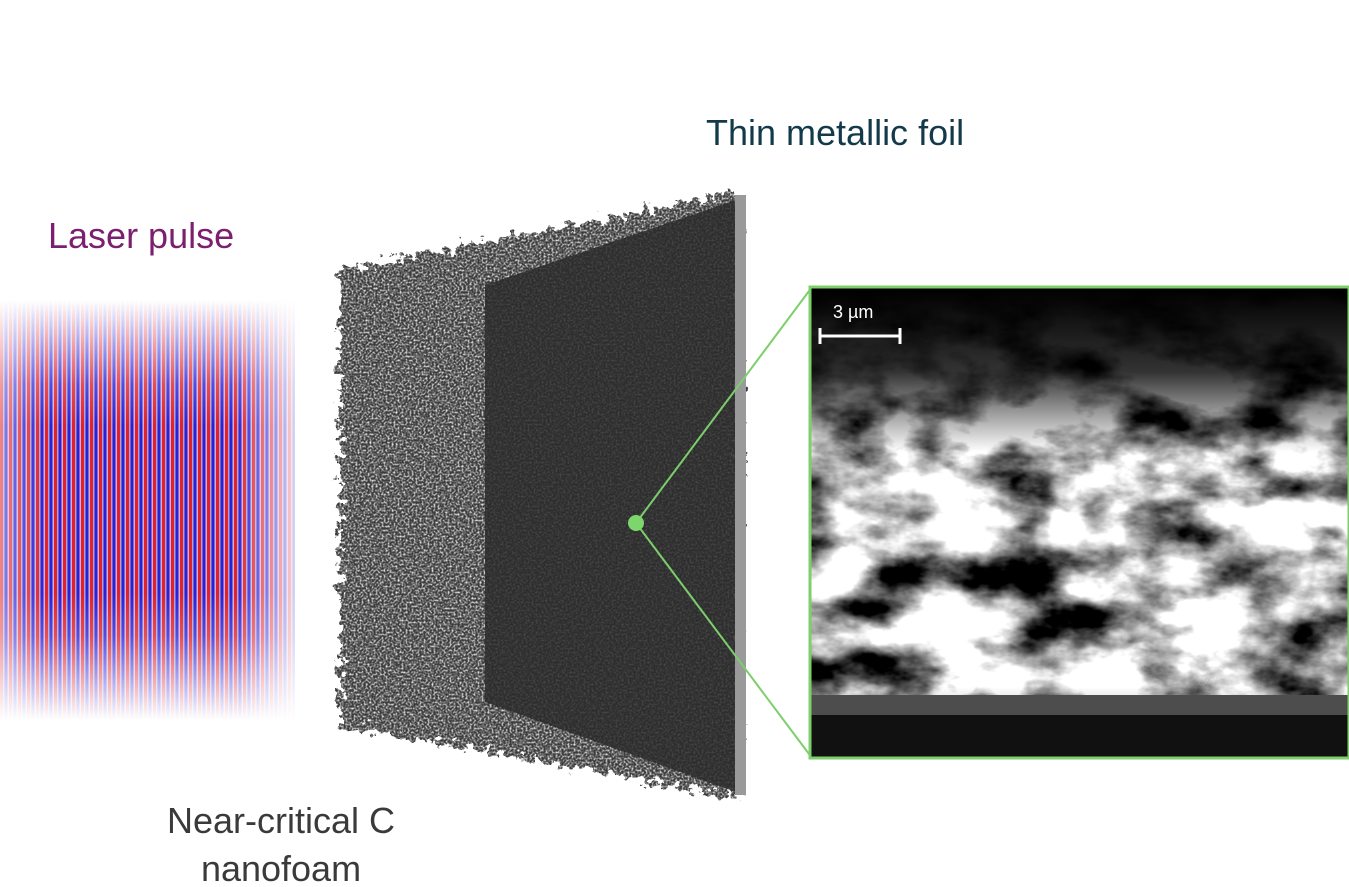  I want to click on foil-label: Thin metallic foil, so click(835, 132).